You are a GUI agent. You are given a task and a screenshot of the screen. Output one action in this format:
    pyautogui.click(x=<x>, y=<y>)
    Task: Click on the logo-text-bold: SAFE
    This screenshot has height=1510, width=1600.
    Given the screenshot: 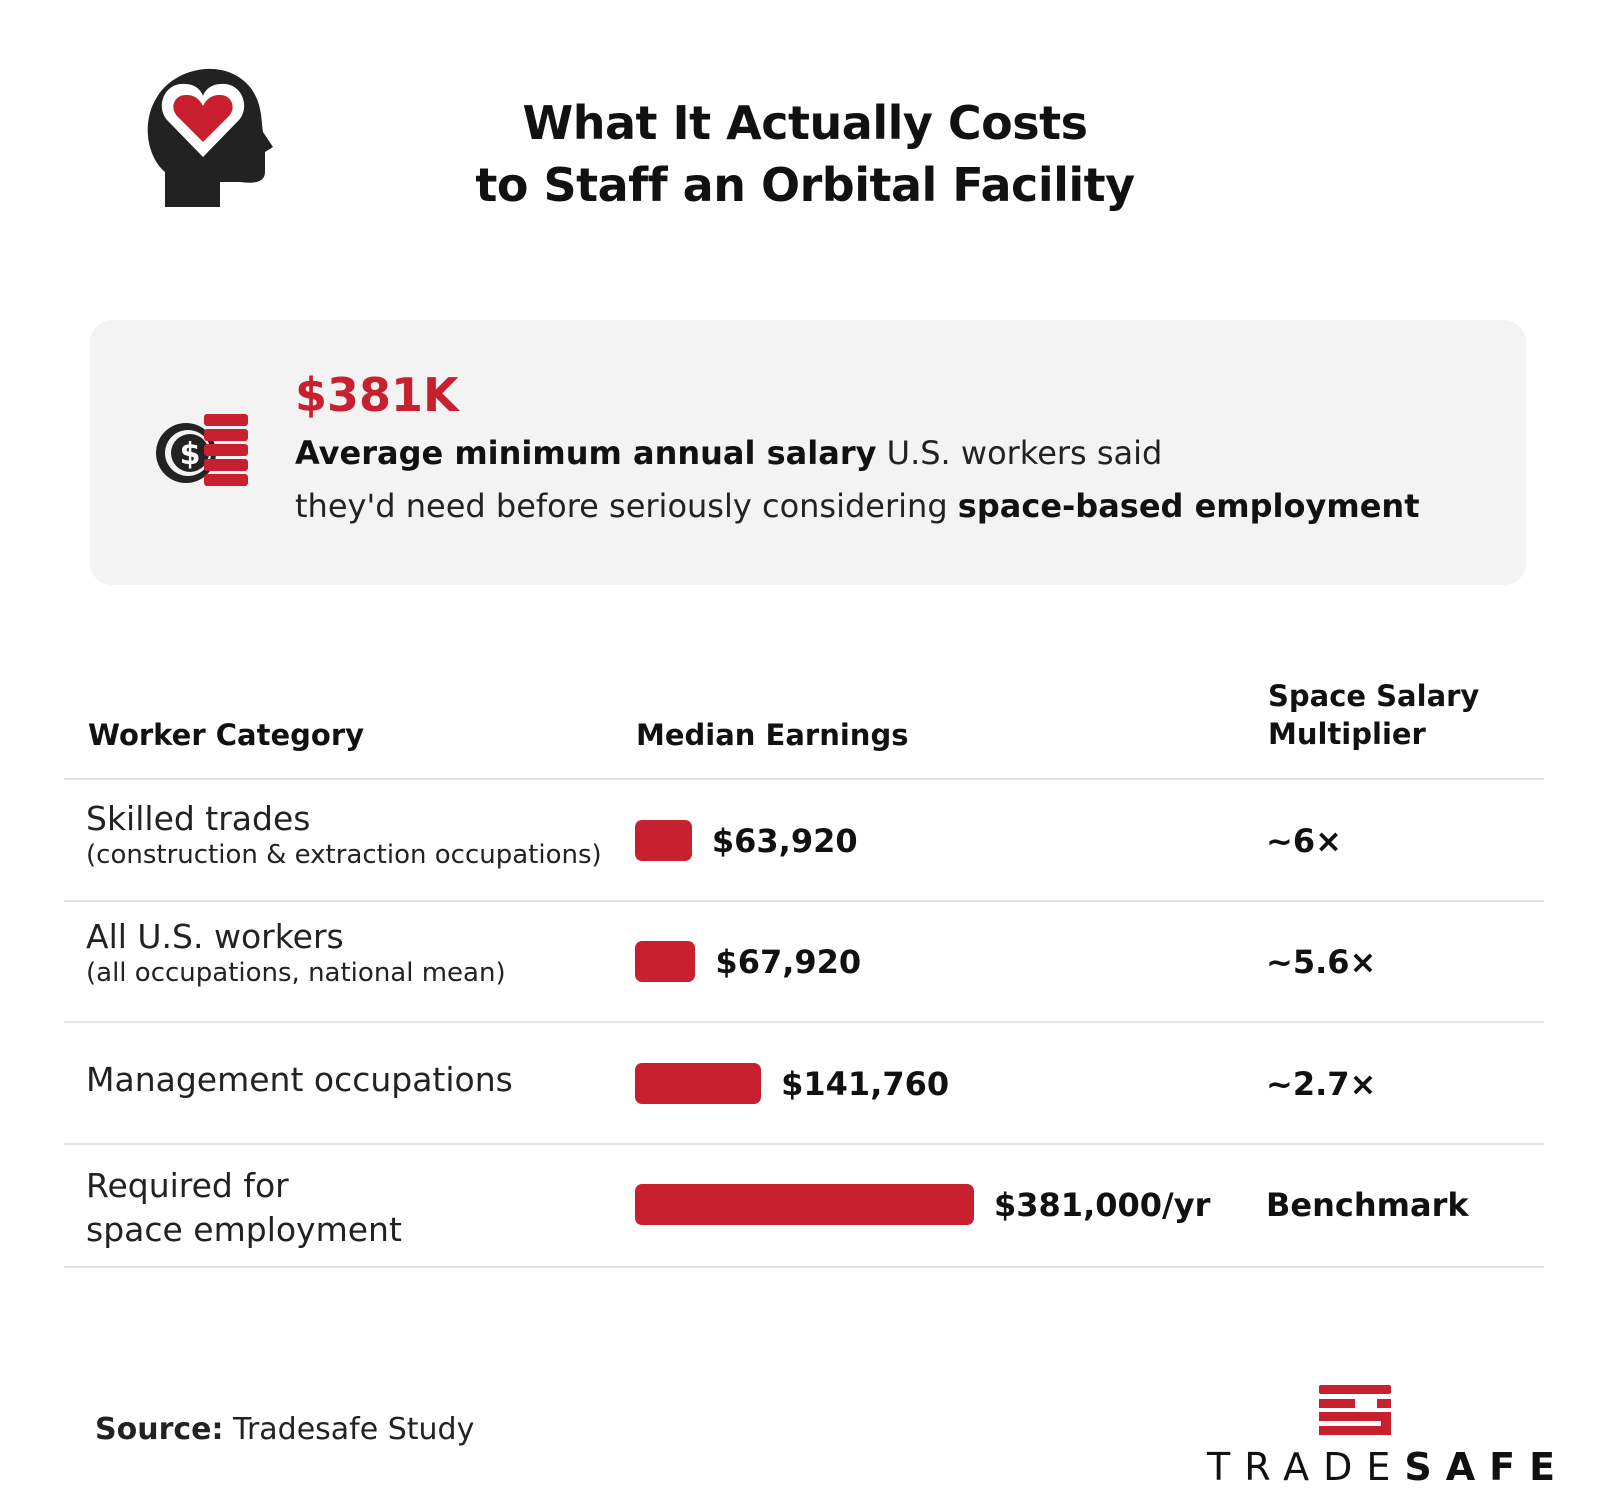 What is the action you would take?
    pyautogui.click(x=1487, y=1467)
    